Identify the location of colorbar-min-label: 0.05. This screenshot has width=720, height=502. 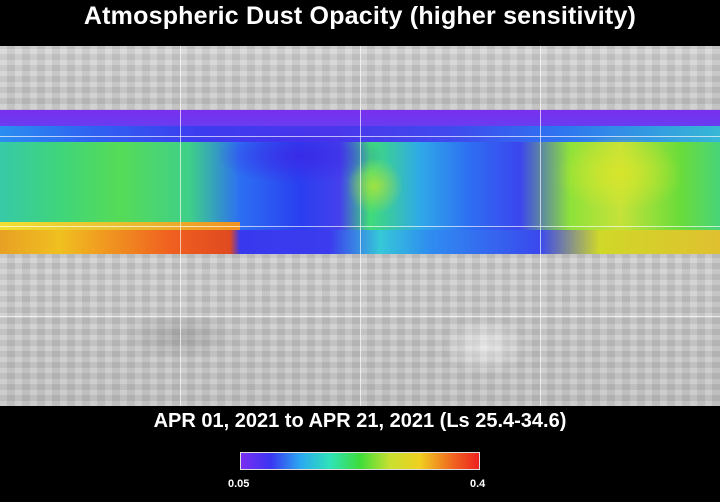
(239, 484).